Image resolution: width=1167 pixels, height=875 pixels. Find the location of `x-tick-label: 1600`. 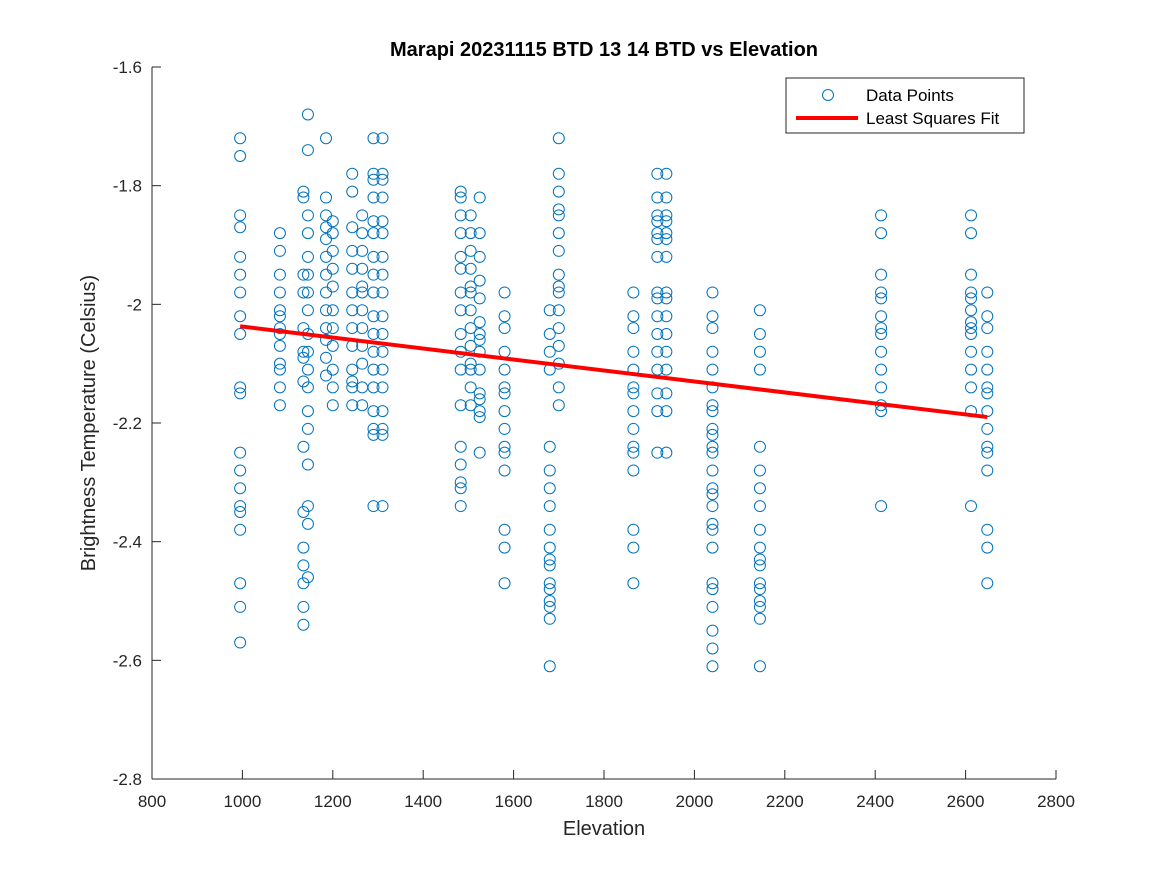

x-tick-label: 1600 is located at coordinates (514, 801).